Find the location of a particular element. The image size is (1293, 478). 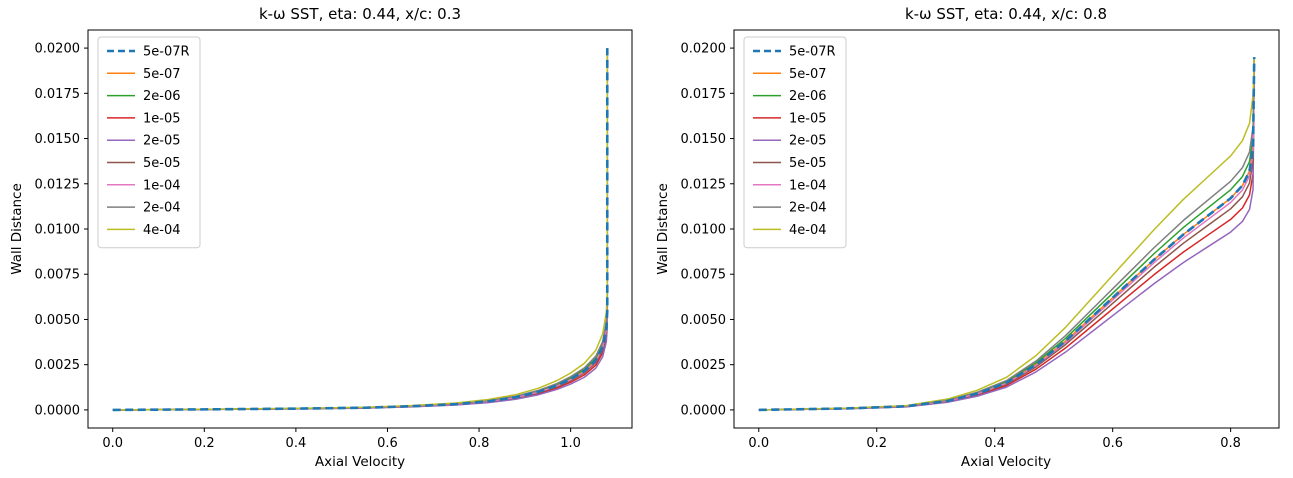

x-axis-label-right: Axial Velocity is located at coordinates (1006, 462).